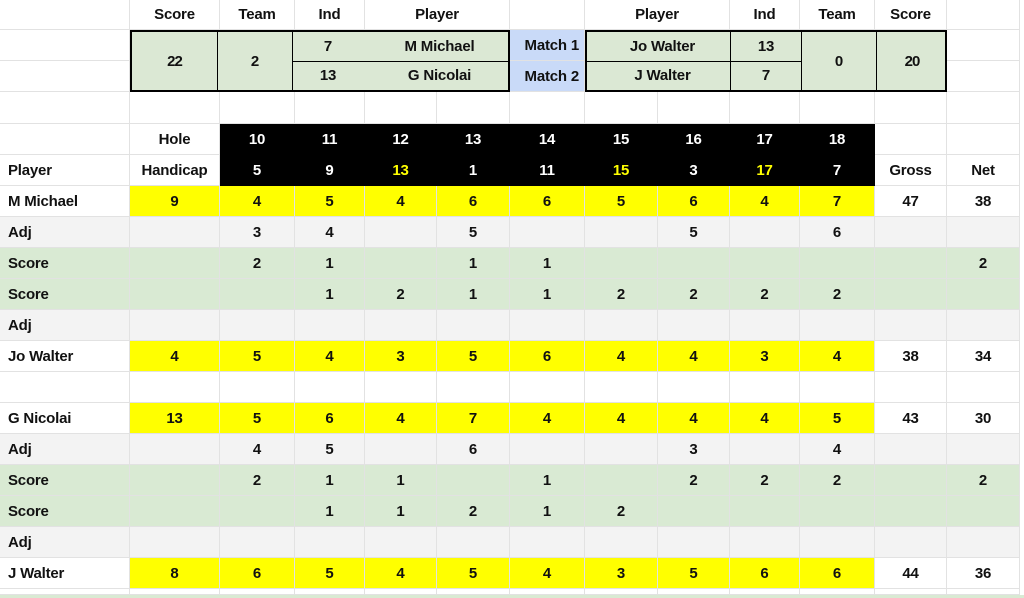  Describe the element at coordinates (912, 61) in the screenshot. I see `team-b-total-score: 20` at that location.